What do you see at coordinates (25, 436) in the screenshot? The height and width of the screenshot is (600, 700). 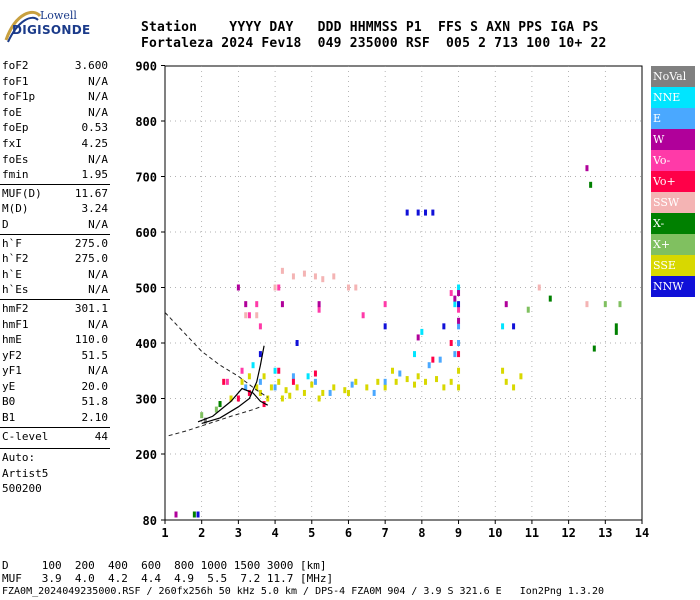 I see `param-name: C-level` at bounding box center [25, 436].